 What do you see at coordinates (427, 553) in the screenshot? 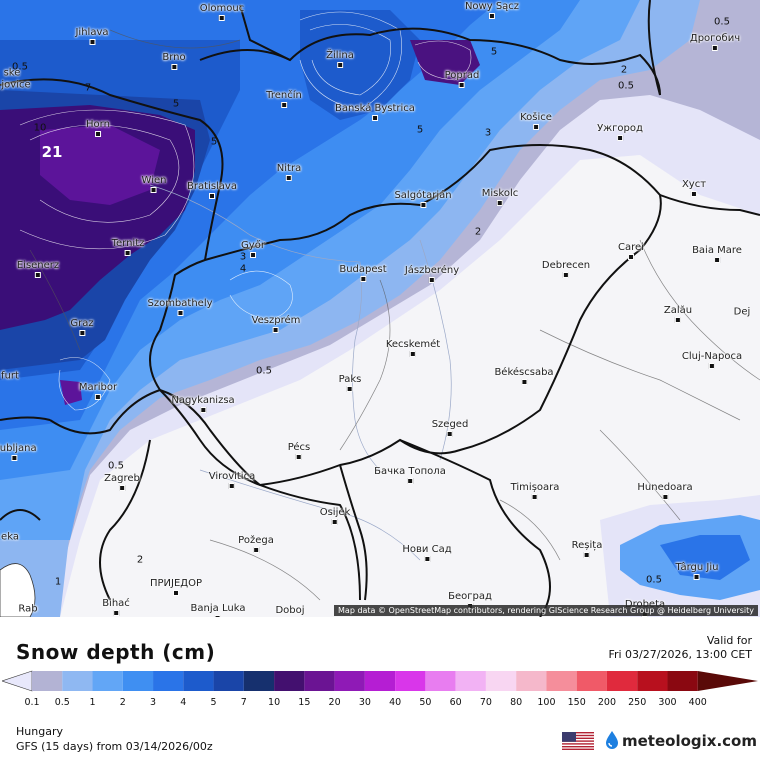
I see `city-label: Нови Сад` at bounding box center [427, 553].